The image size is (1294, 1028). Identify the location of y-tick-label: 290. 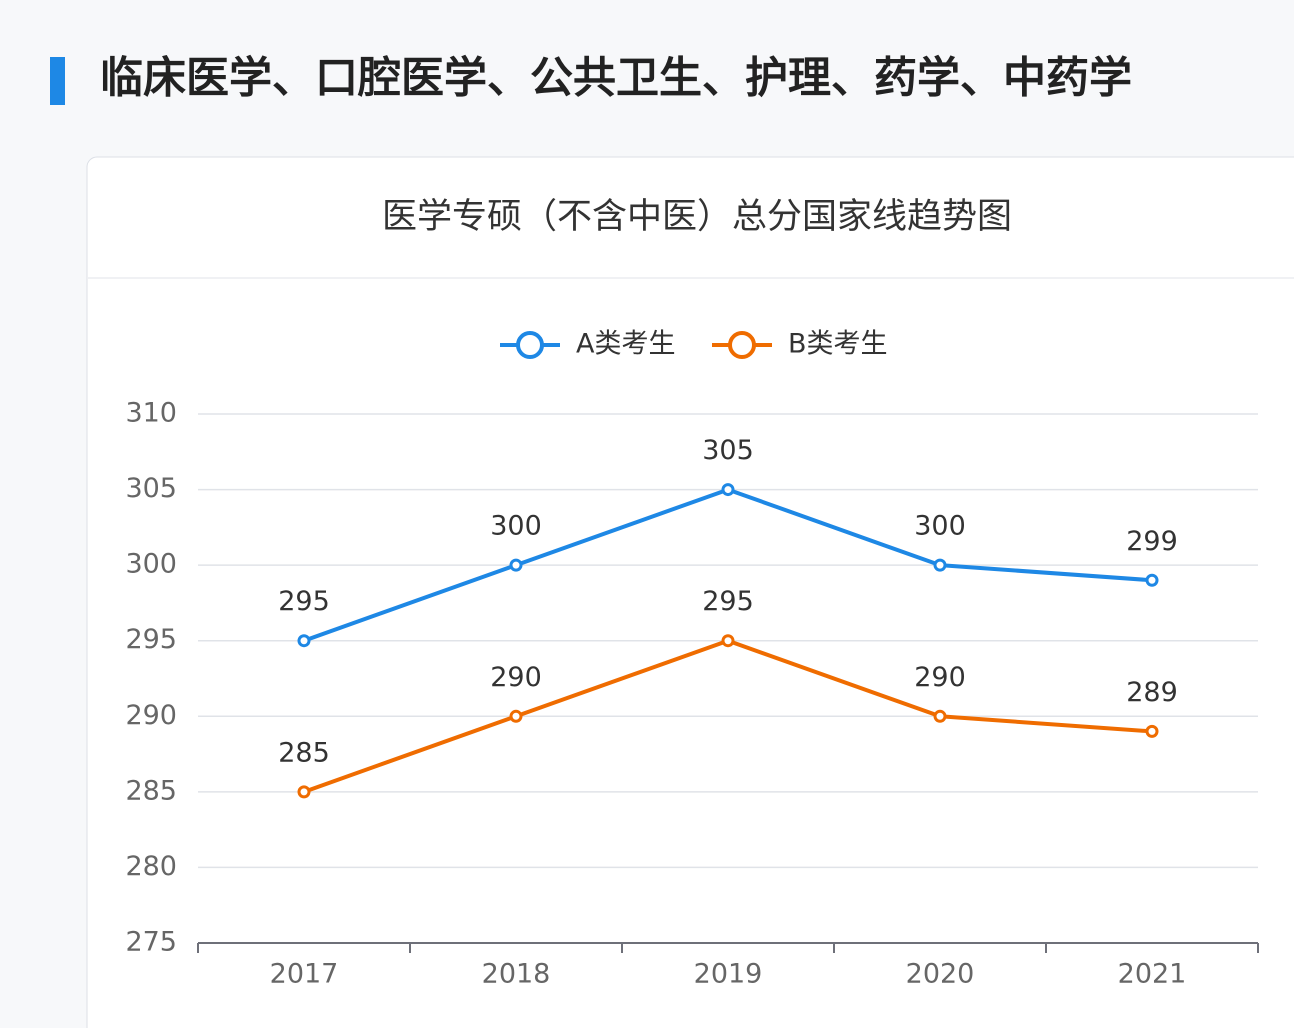
(151, 715).